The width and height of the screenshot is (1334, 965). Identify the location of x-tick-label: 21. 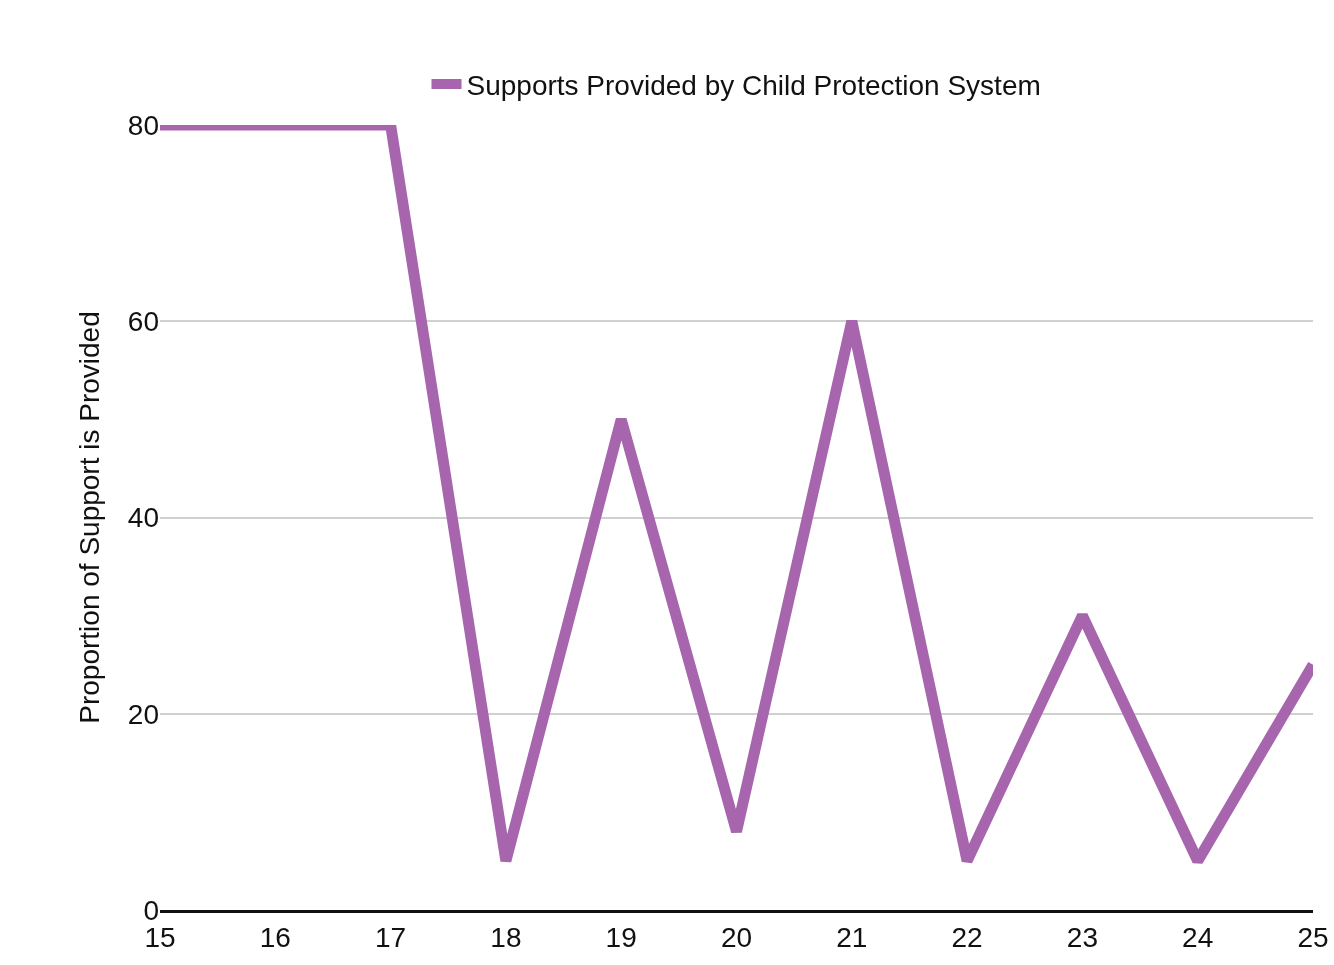
(852, 937).